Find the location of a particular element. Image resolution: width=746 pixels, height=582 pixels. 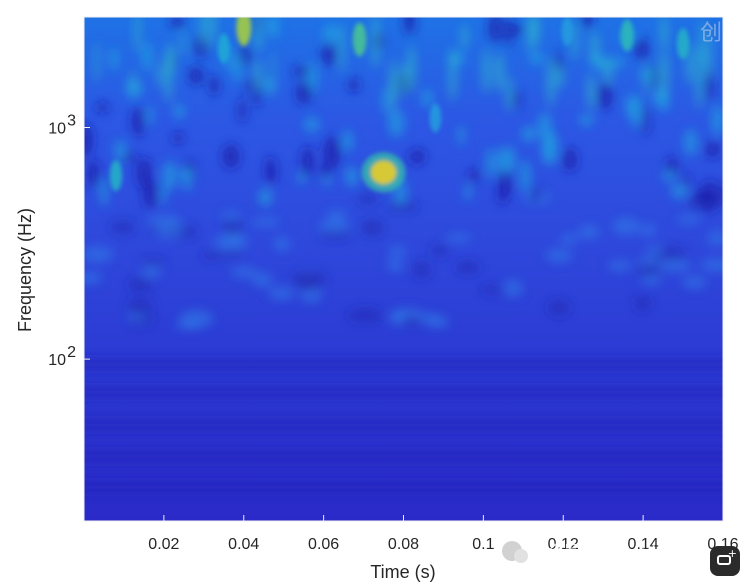

image-icon is located at coordinates (724, 560).